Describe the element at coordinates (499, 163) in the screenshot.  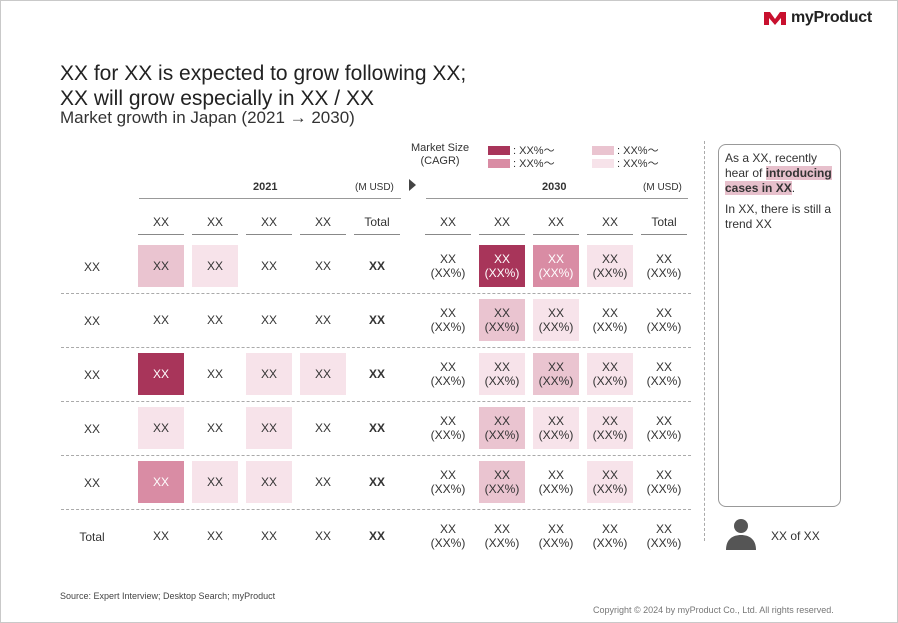
I see `legend-swatch` at that location.